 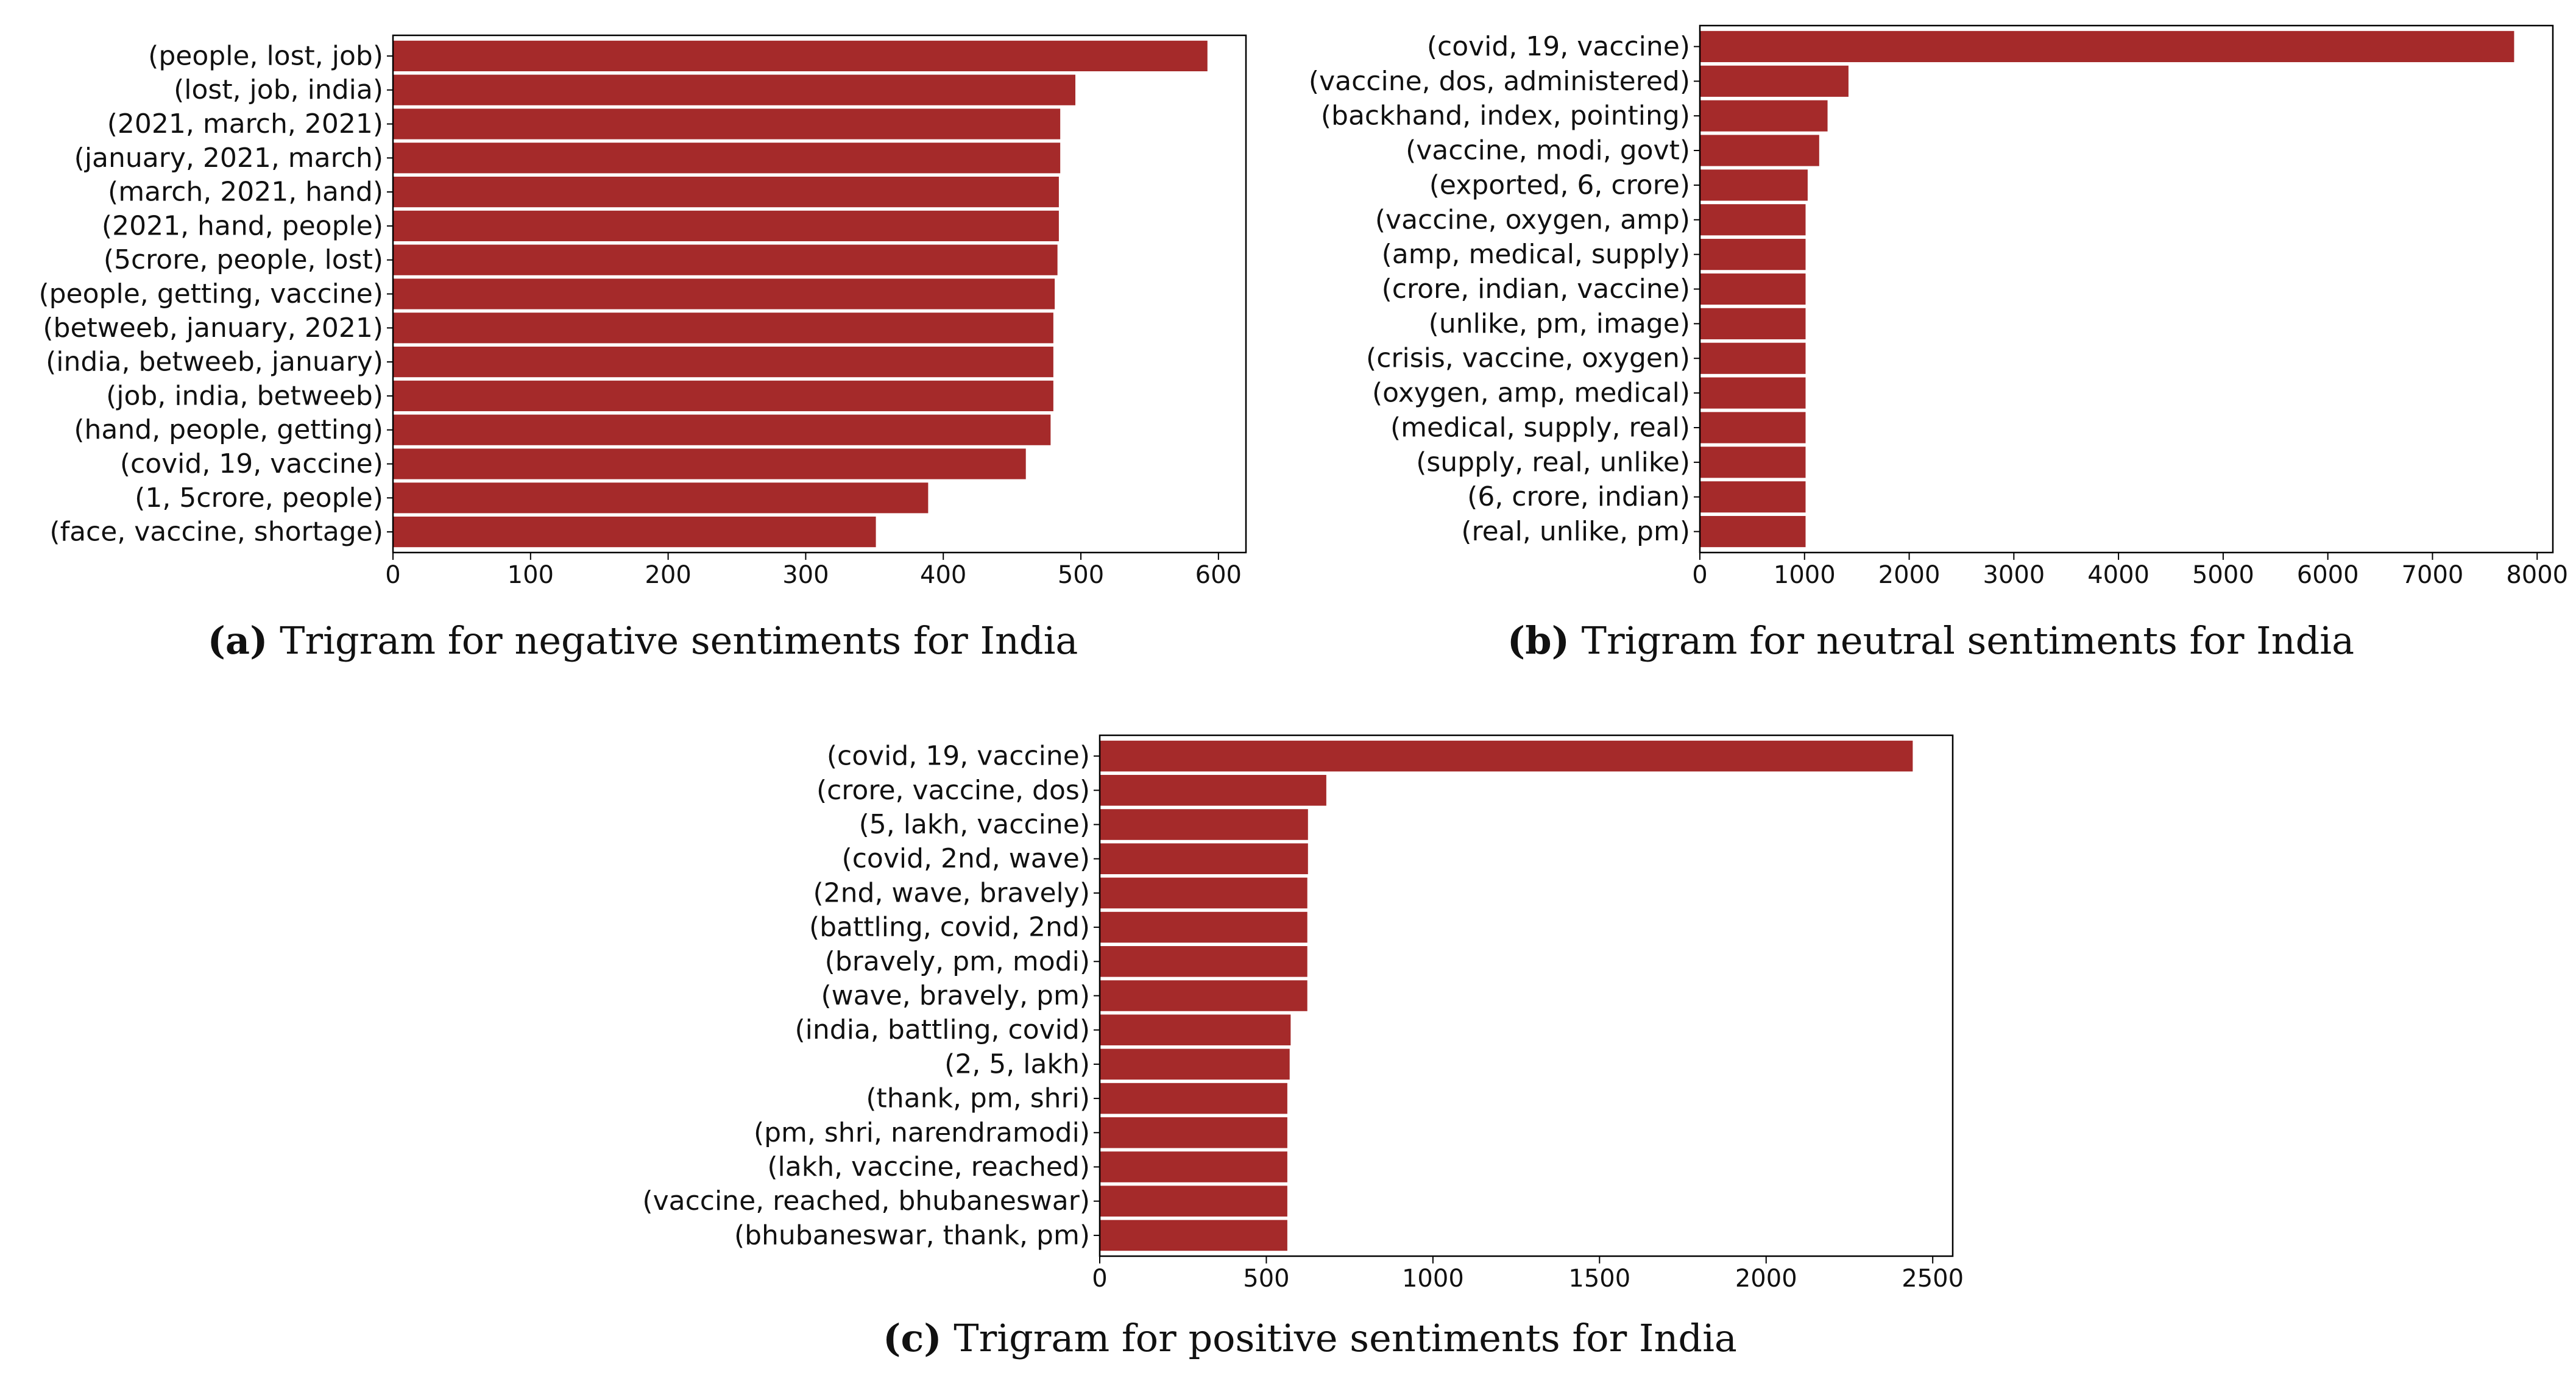 What do you see at coordinates (1218, 575) in the screenshot?
I see `x-tick-label-7: 600` at bounding box center [1218, 575].